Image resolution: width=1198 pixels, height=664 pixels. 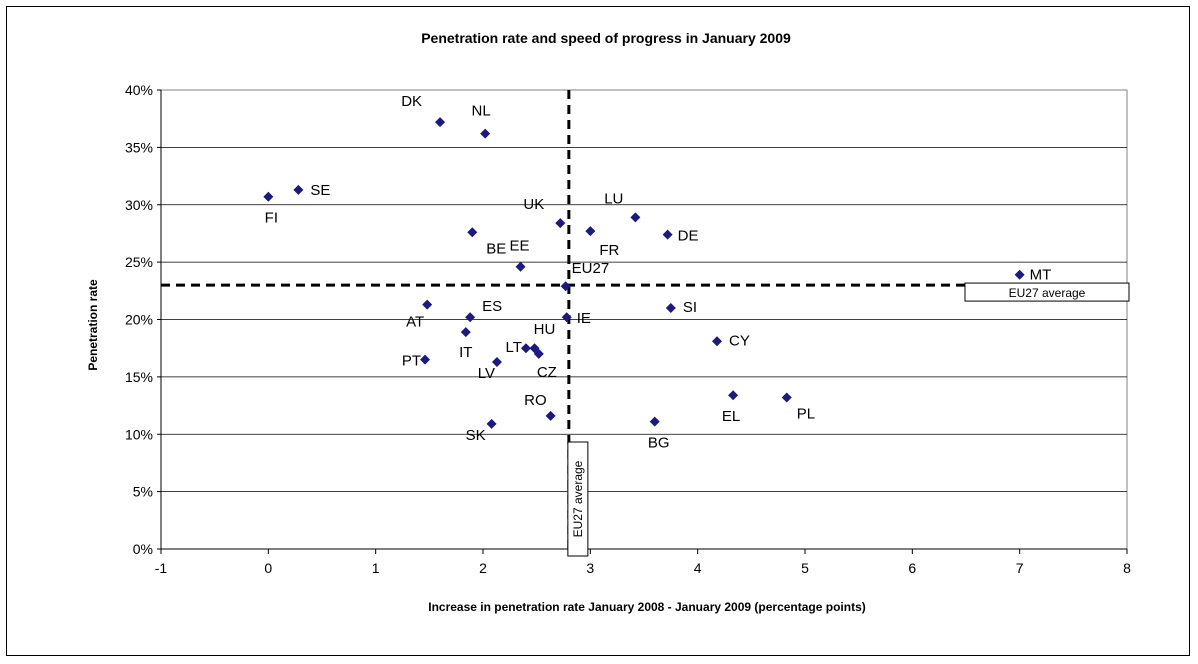 What do you see at coordinates (496, 248) in the screenshot?
I see `point-label-be: BE` at bounding box center [496, 248].